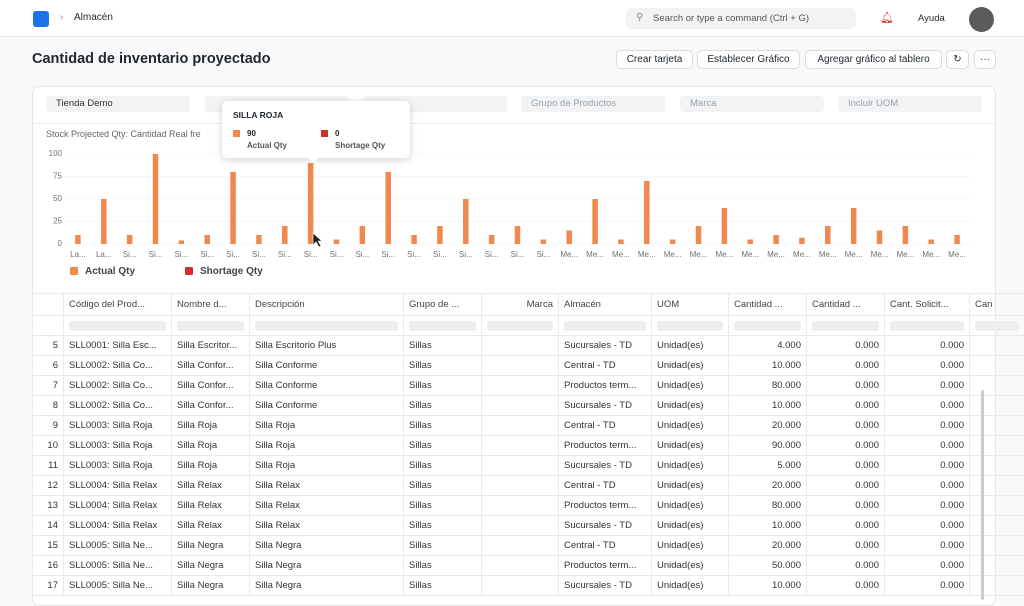  What do you see at coordinates (982, 495) in the screenshot?
I see `scrollbar` at bounding box center [982, 495].